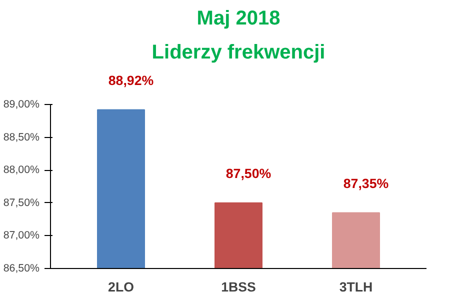 This screenshot has width=456, height=297. I want to click on data-label: 87,50%, so click(249, 173).